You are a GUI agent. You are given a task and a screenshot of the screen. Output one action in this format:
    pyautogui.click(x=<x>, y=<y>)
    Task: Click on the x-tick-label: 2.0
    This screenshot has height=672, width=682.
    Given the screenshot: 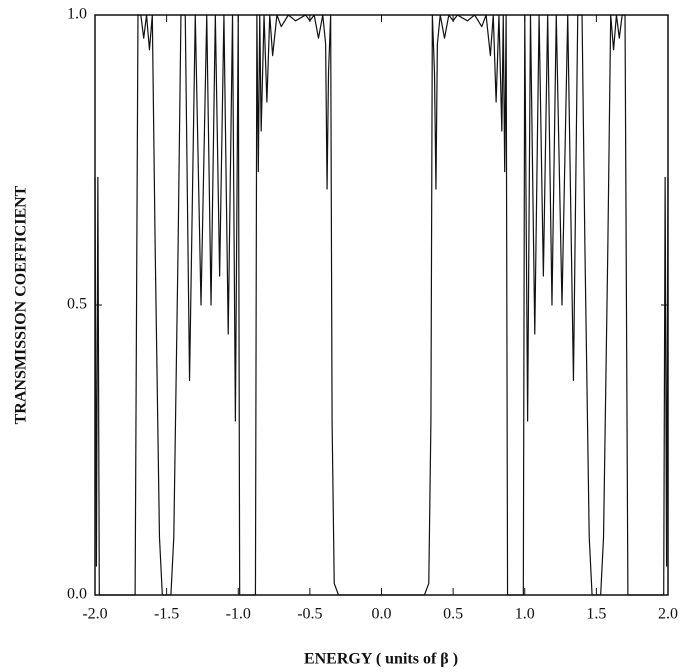 What is the action you would take?
    pyautogui.click(x=668, y=614)
    